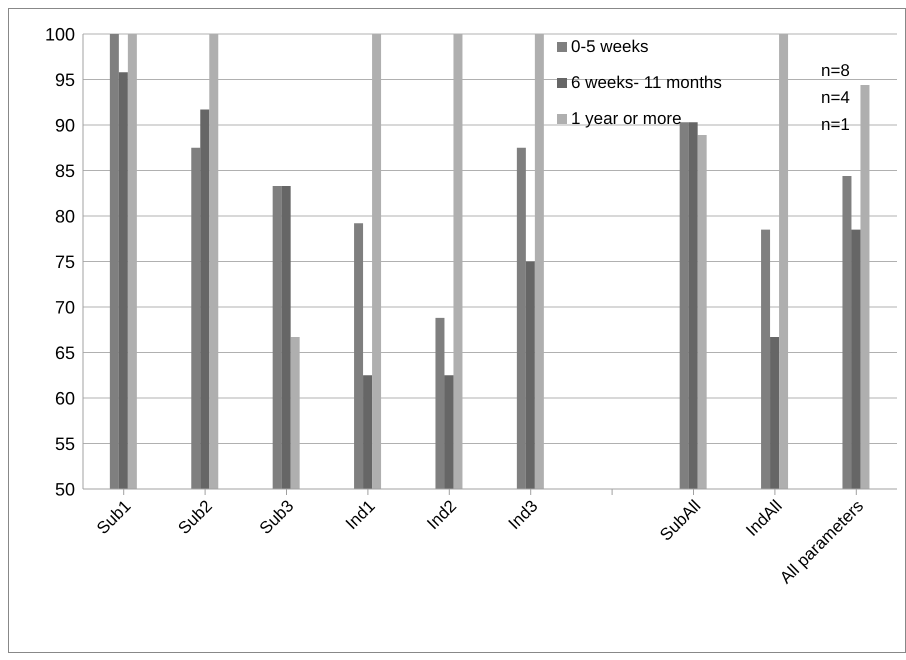  I want to click on y-tick-label: 90, so click(64, 125).